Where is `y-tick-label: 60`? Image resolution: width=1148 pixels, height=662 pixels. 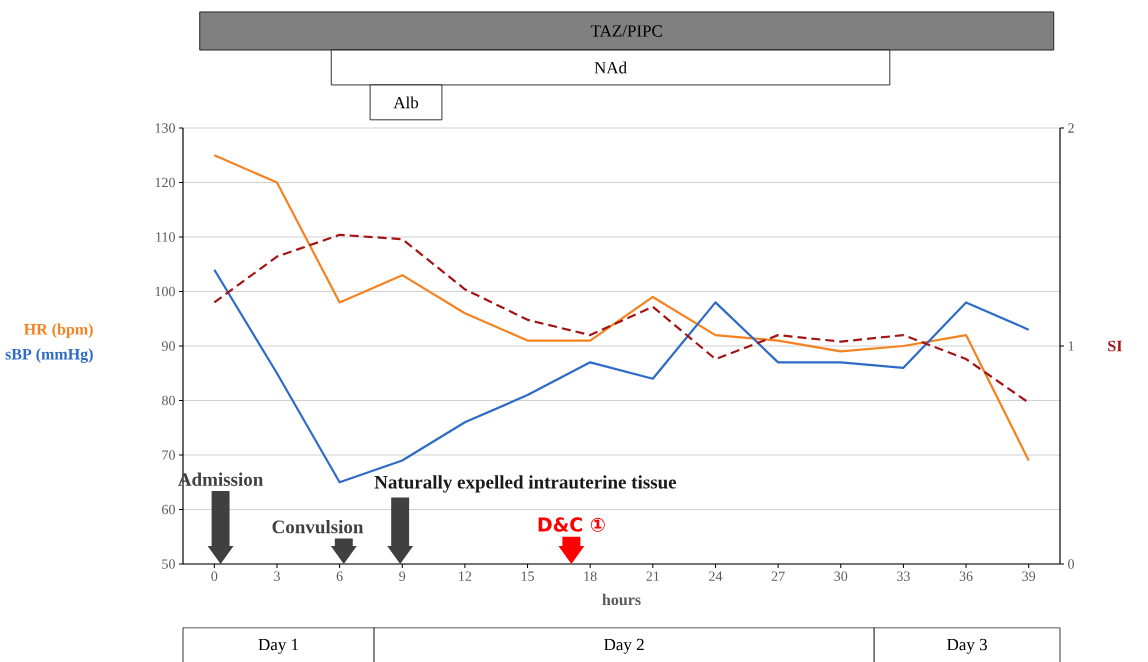
y-tick-label: 60 is located at coordinates (168, 509).